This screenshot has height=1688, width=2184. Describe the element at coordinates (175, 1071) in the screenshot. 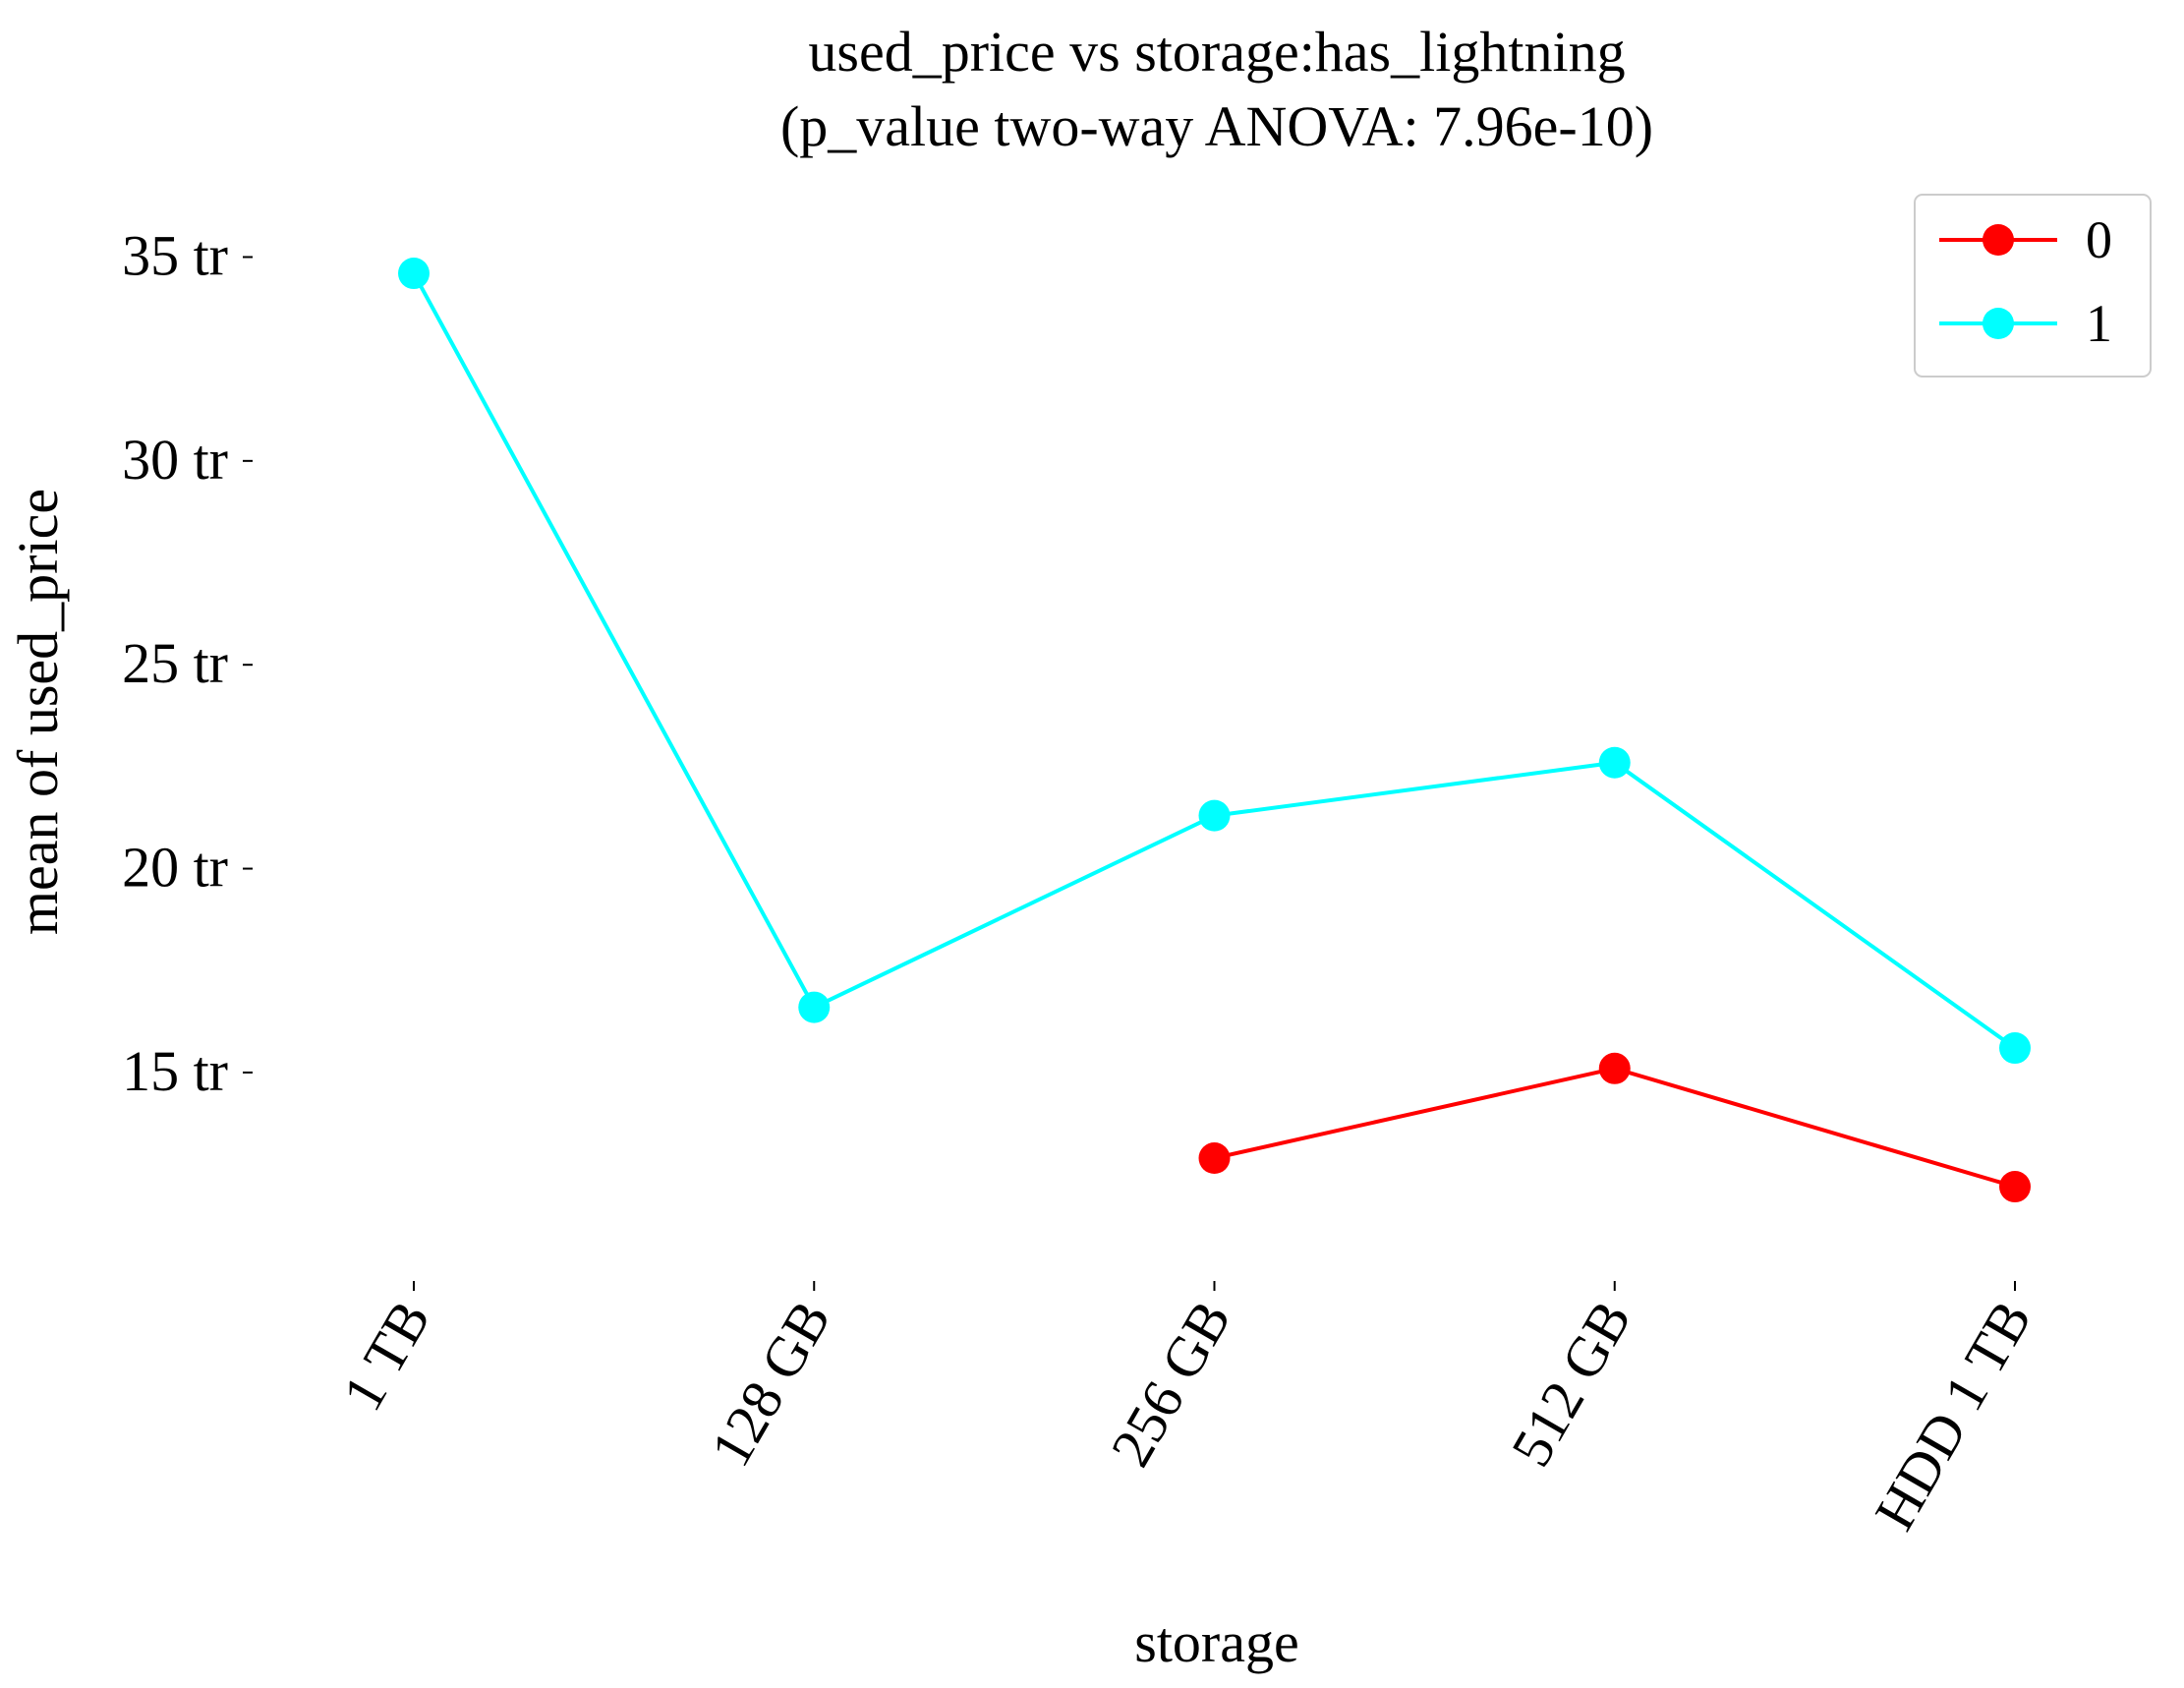

I see `y-tick-label: 15 tr` at that location.